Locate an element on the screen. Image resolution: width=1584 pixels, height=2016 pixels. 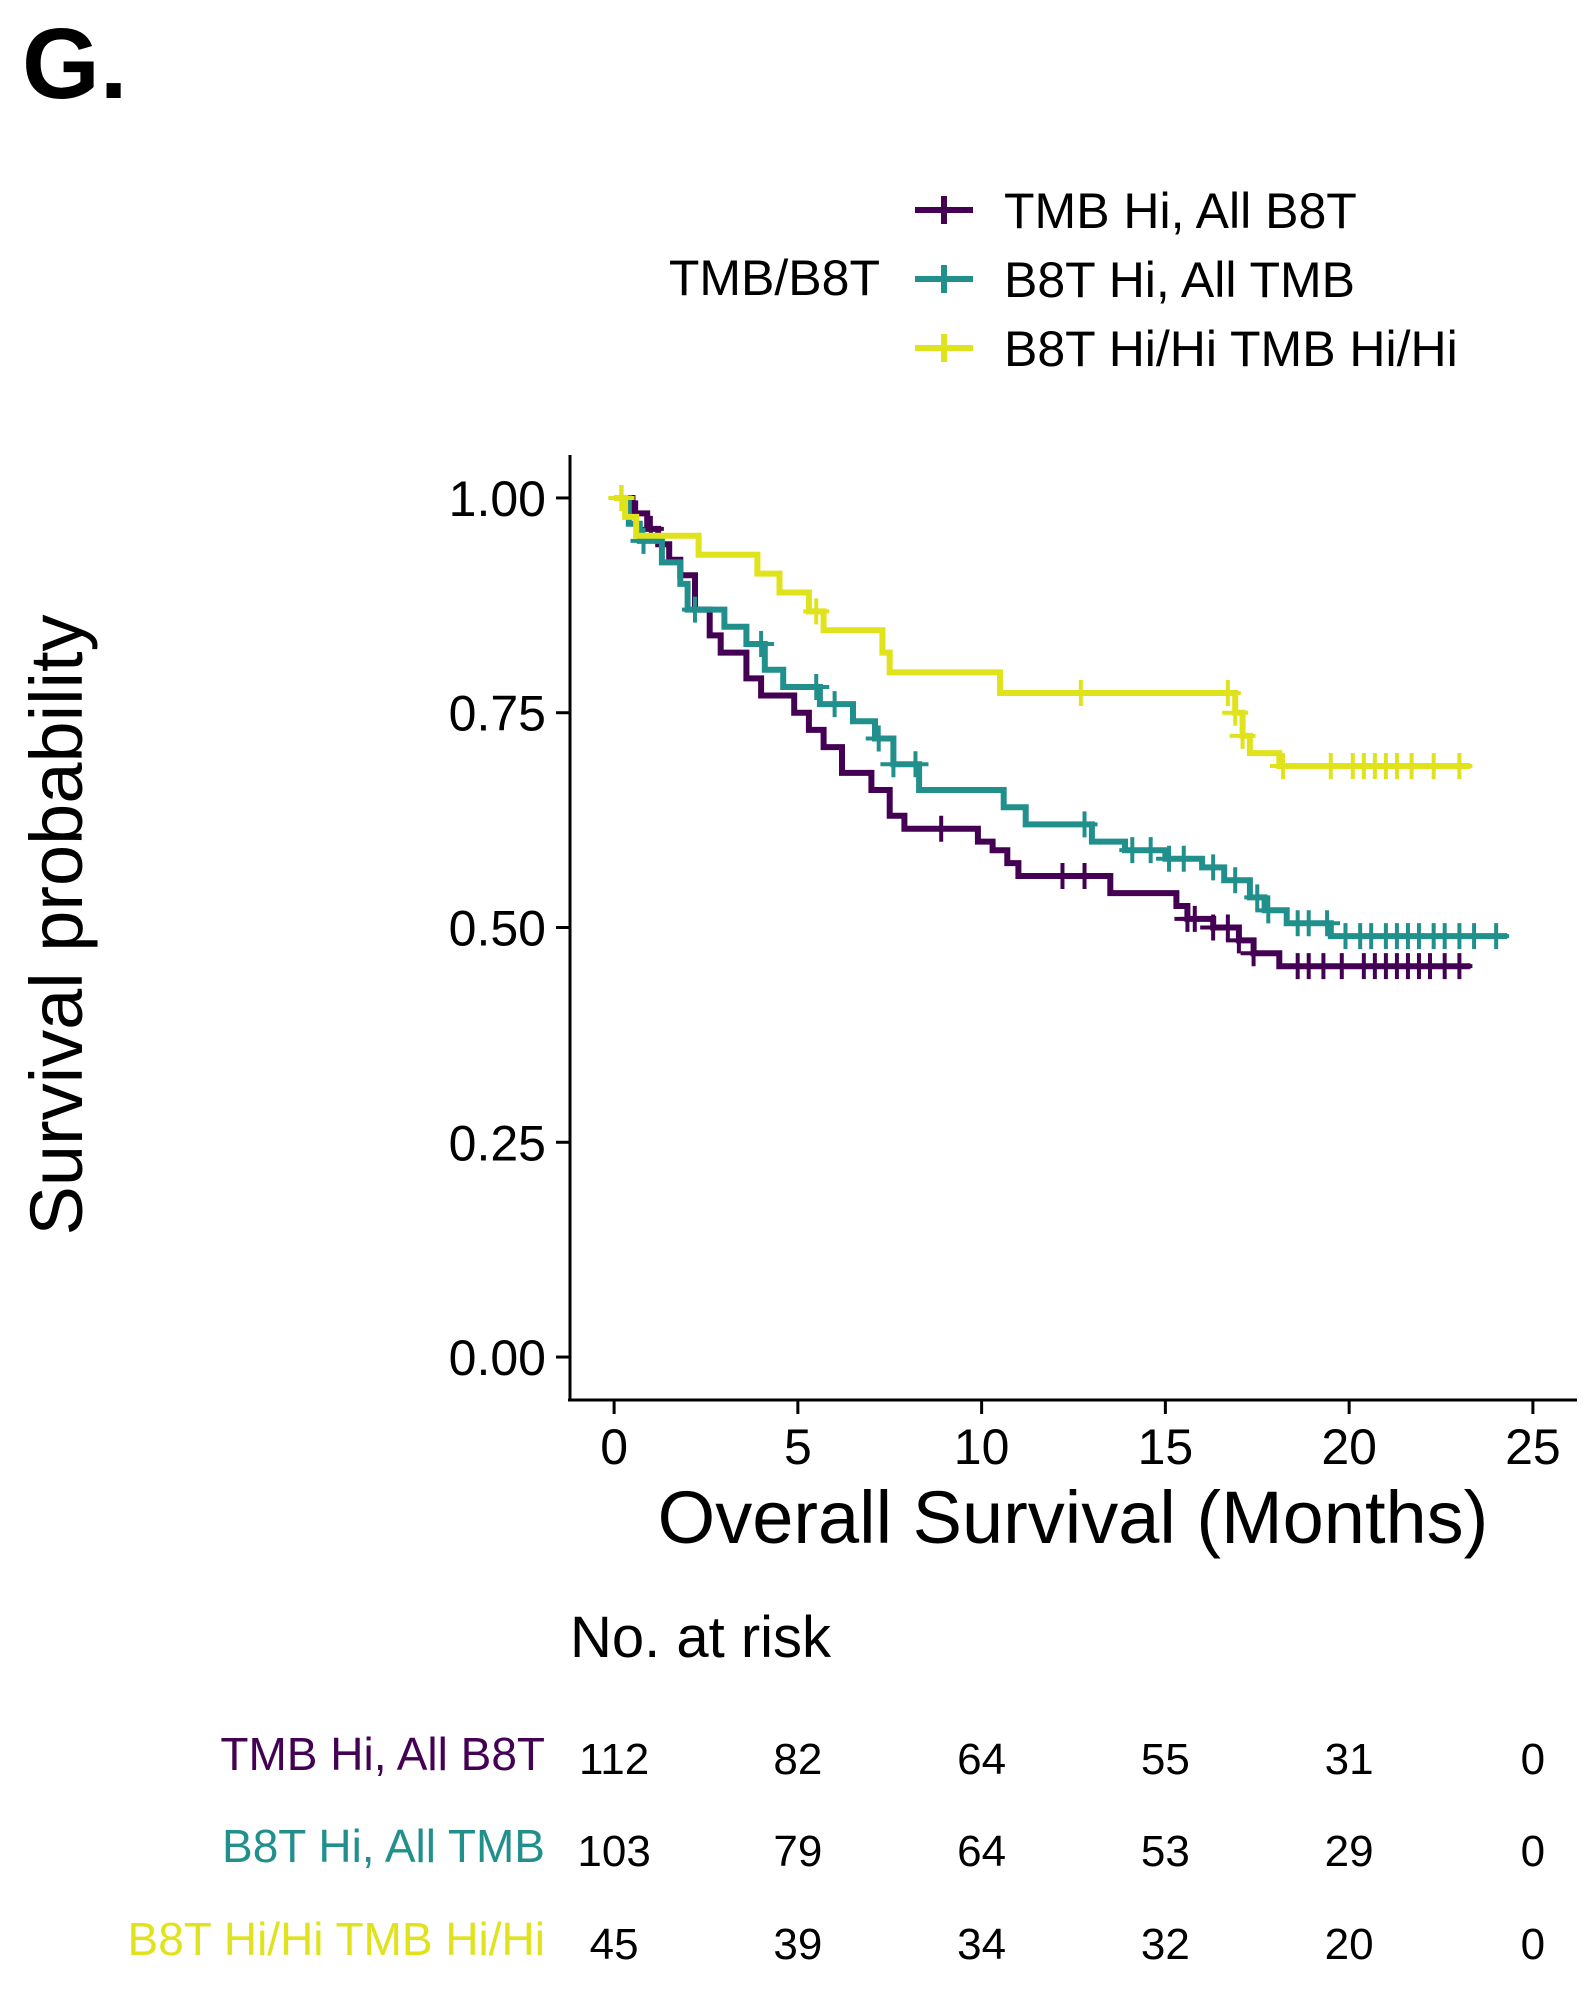
x-tick-label: 20 is located at coordinates (1349, 1447).